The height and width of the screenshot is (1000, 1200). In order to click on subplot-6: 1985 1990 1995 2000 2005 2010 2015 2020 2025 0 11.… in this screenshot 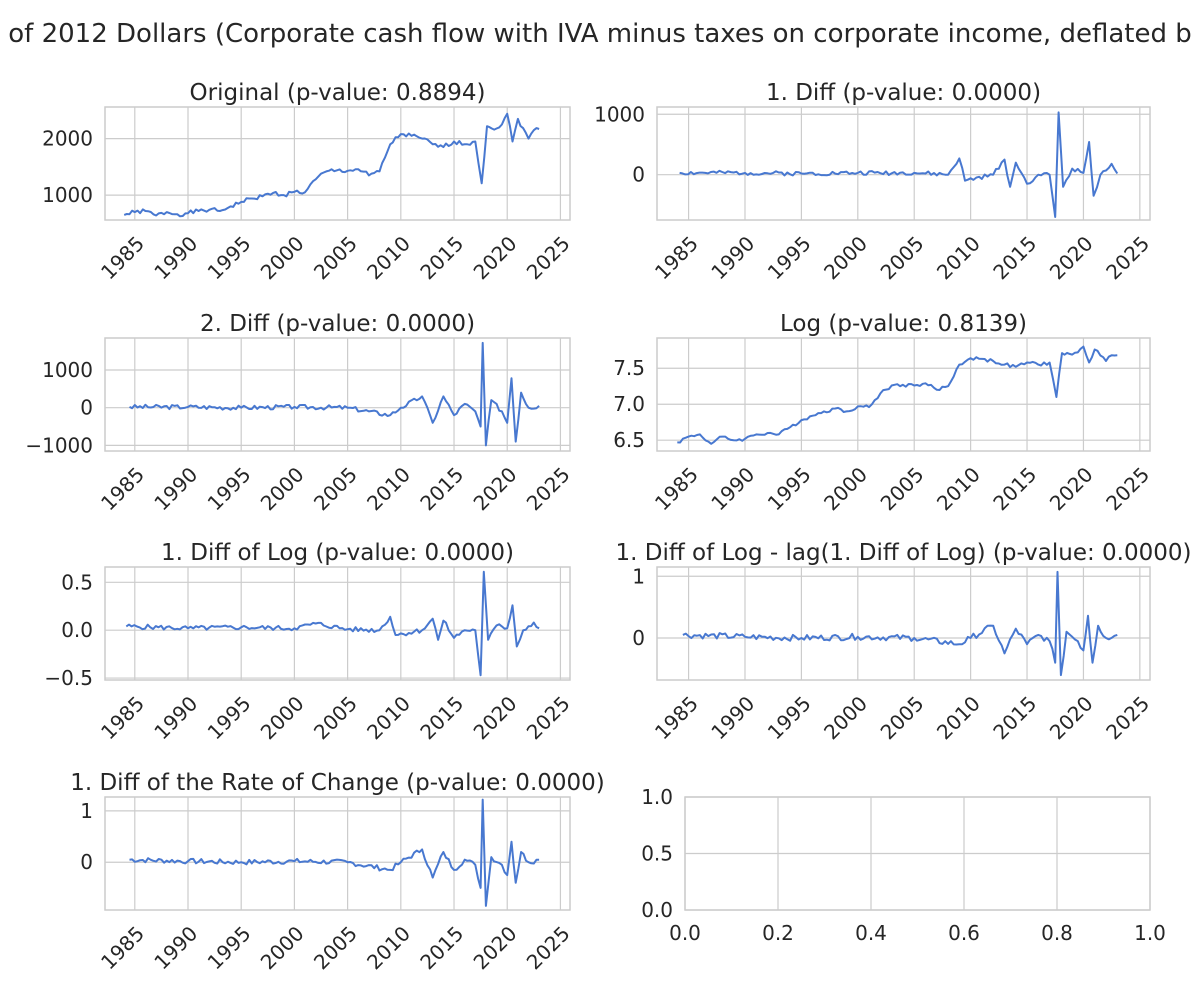, I will do `click(904, 642)`.